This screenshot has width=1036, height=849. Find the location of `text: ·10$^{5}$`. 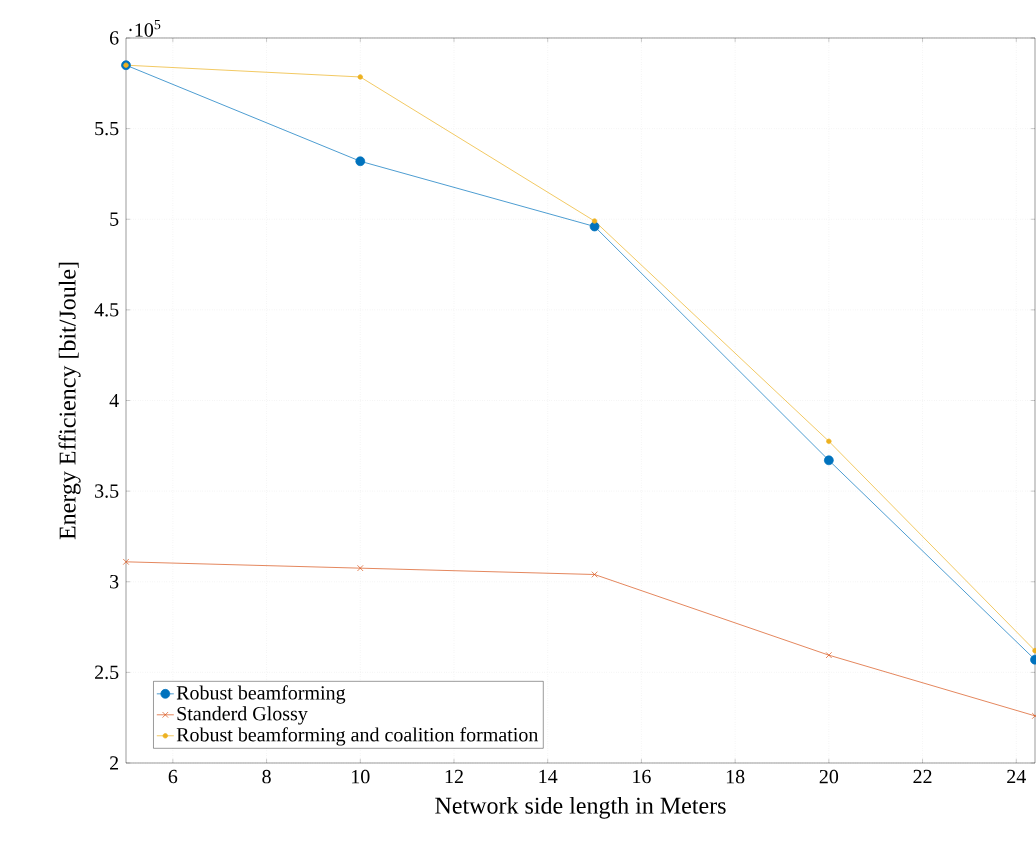

text: ·10$^{5}$ is located at coordinates (145, 28).